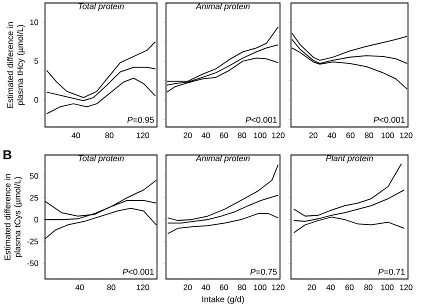  I want to click on annotation: P=0.75, so click(263, 271).